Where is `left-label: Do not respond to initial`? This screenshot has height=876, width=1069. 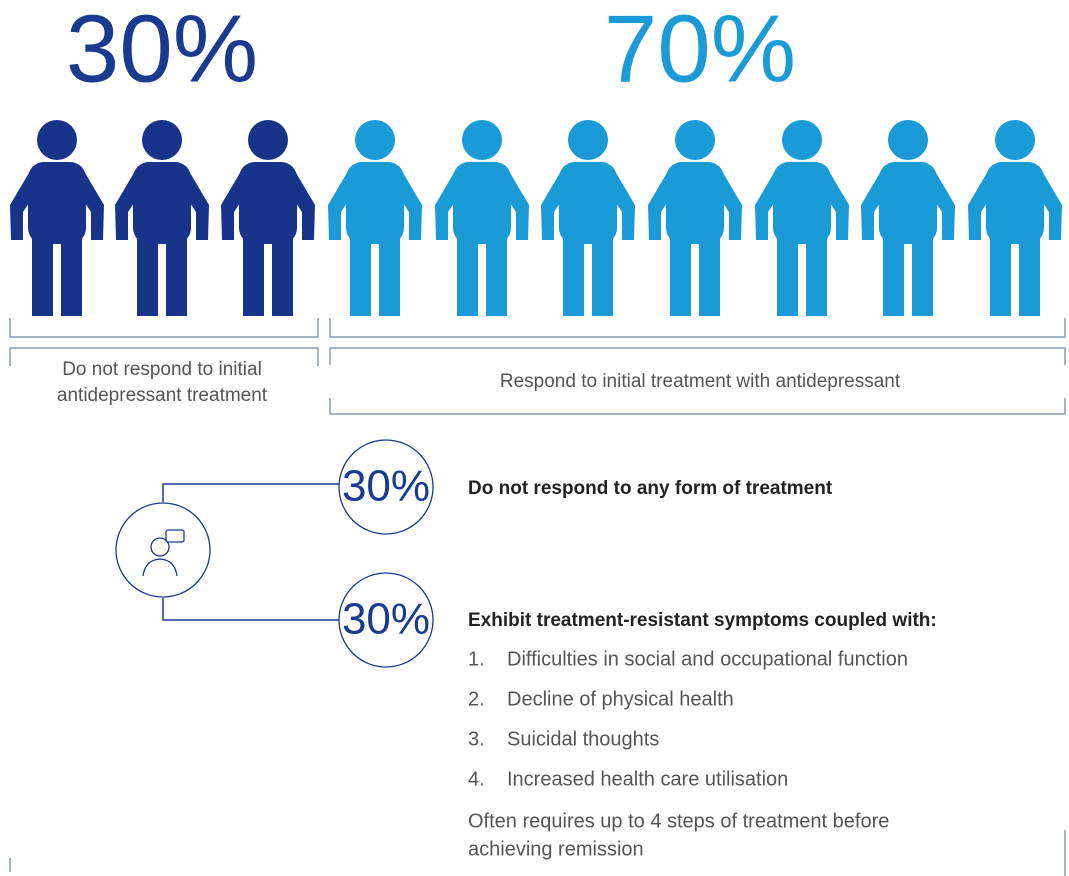 left-label: Do not respond to initial is located at coordinates (162, 369).